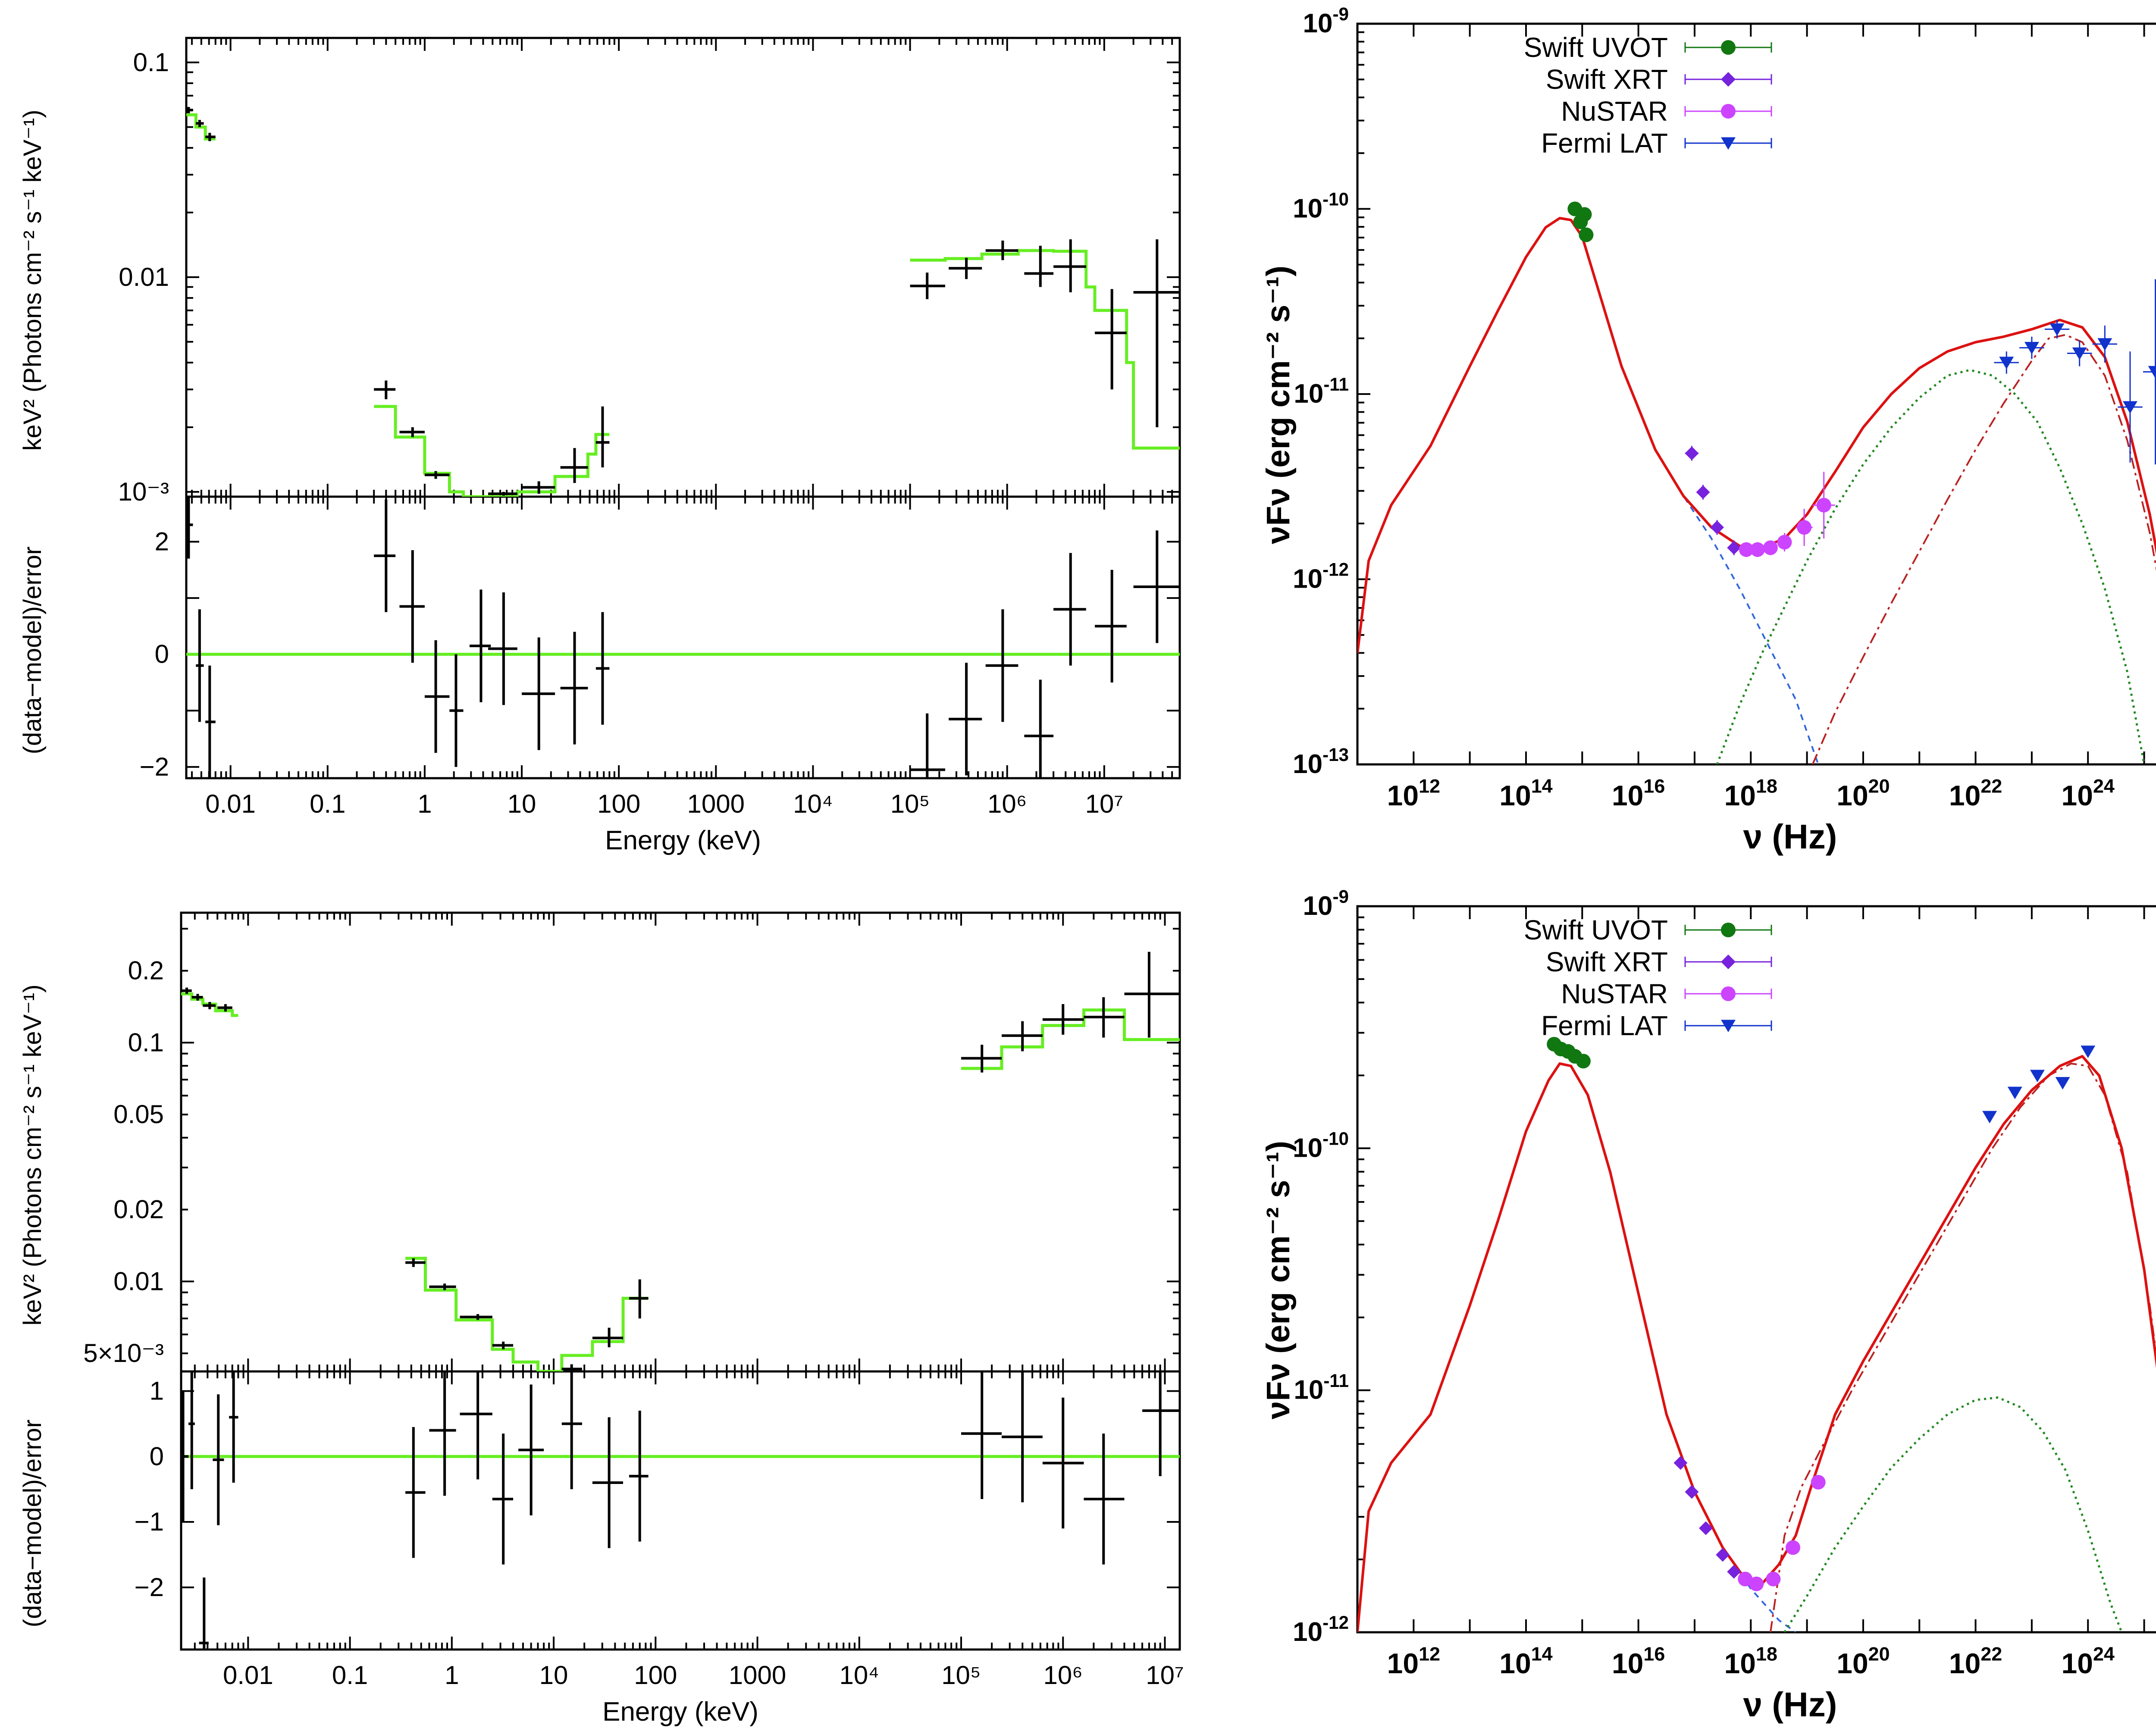  Describe the element at coordinates (680, 1712) in the screenshot. I see `x-axis-title: Energy (keV)` at that location.